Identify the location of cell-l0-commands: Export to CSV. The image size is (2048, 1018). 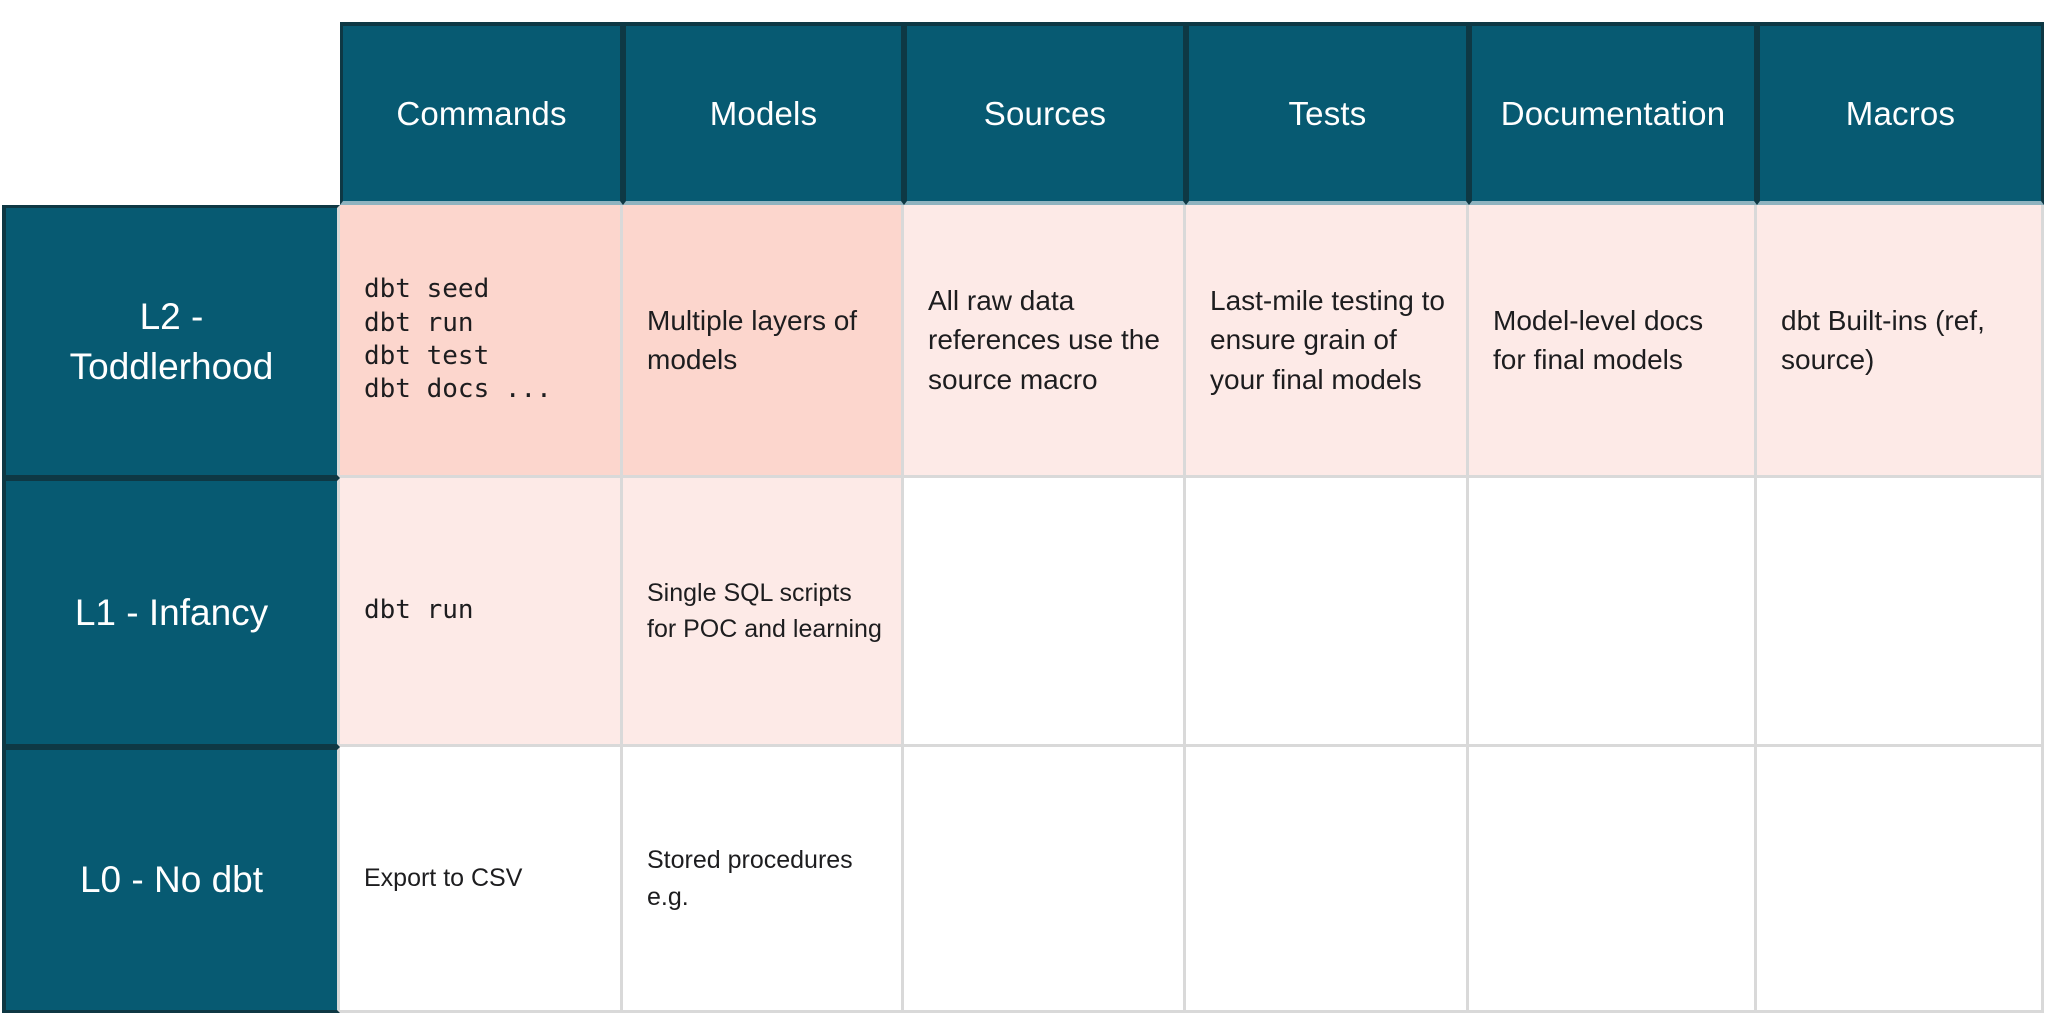
(481, 880).